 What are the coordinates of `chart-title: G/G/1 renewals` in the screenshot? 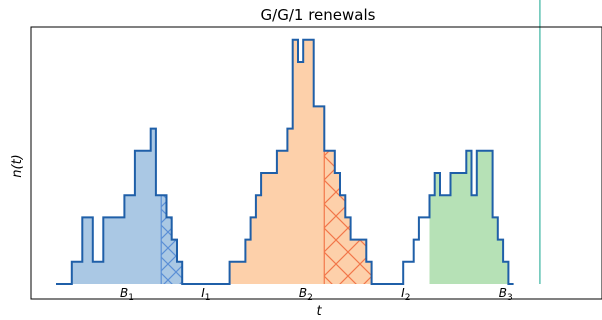 It's located at (318, 15).